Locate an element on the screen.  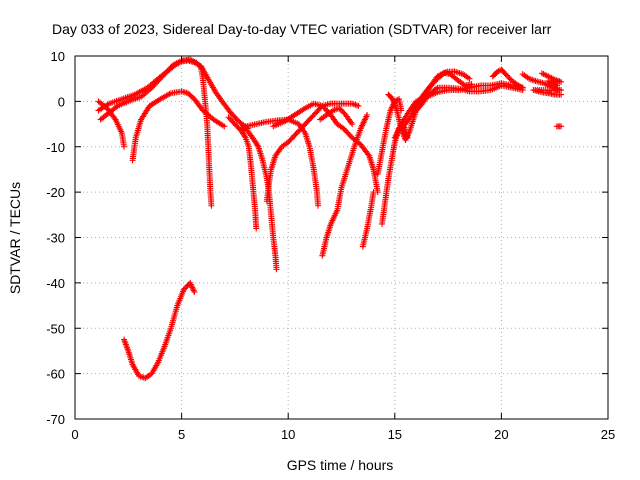
series-arc03 is located at coordinates (156, 132).